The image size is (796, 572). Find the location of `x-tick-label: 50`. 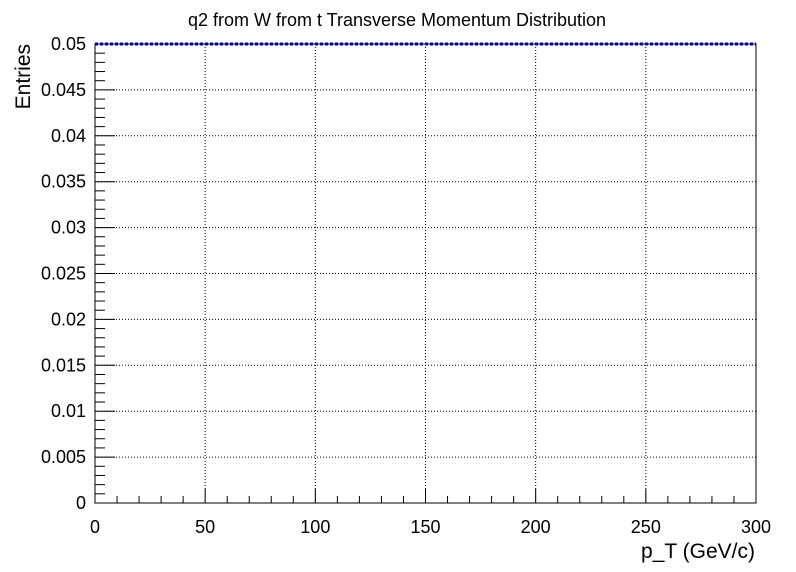

x-tick-label: 50 is located at coordinates (205, 527).